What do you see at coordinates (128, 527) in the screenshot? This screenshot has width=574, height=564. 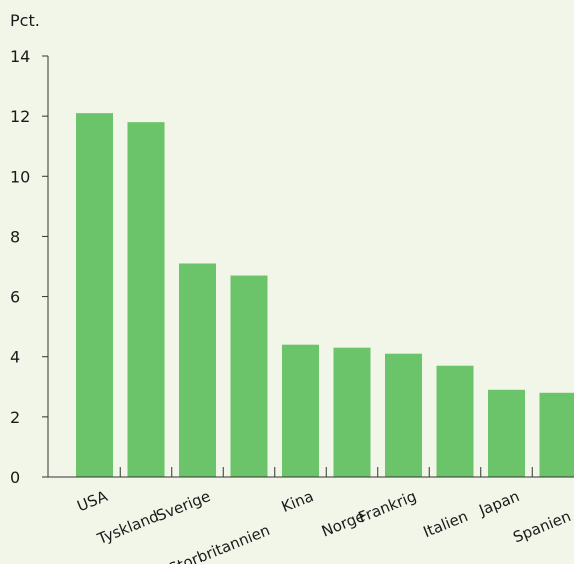 I see `x-tick-label: Tyskland` at bounding box center [128, 527].